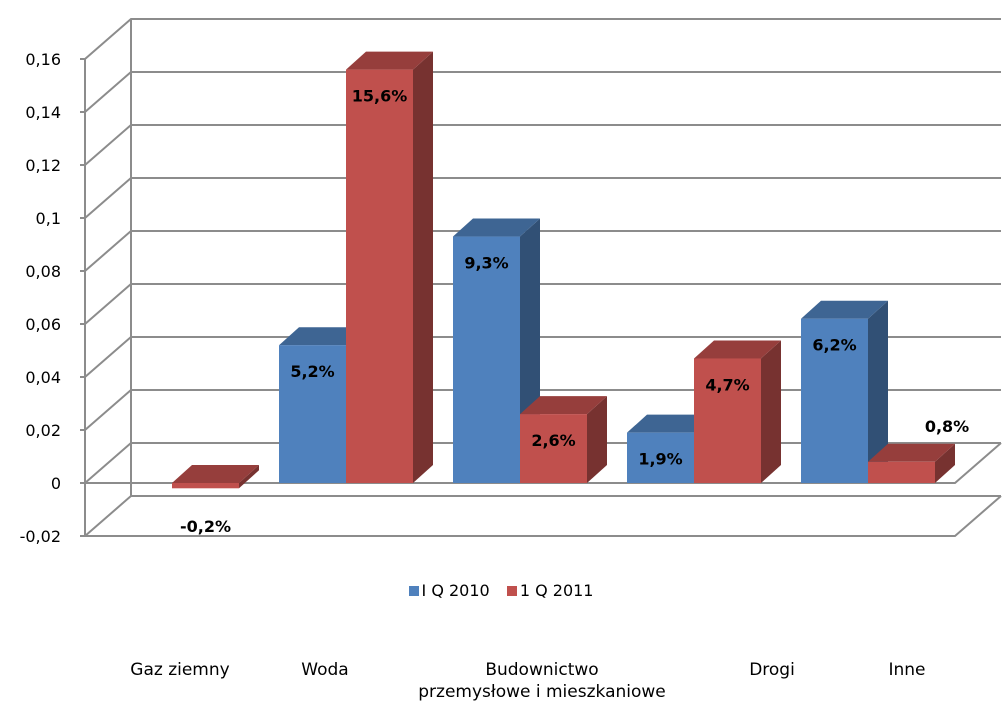  What do you see at coordinates (455, 590) in the screenshot?
I see `legend-label-series-1: I Q 2010` at bounding box center [455, 590].